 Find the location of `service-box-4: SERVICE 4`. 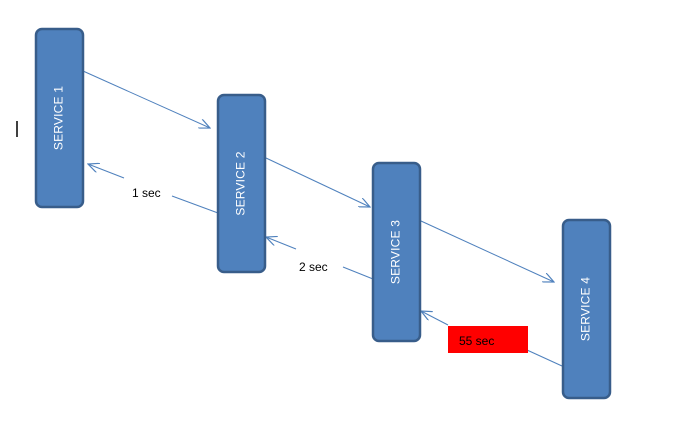

service-box-4: SERVICE 4 is located at coordinates (586, 309).